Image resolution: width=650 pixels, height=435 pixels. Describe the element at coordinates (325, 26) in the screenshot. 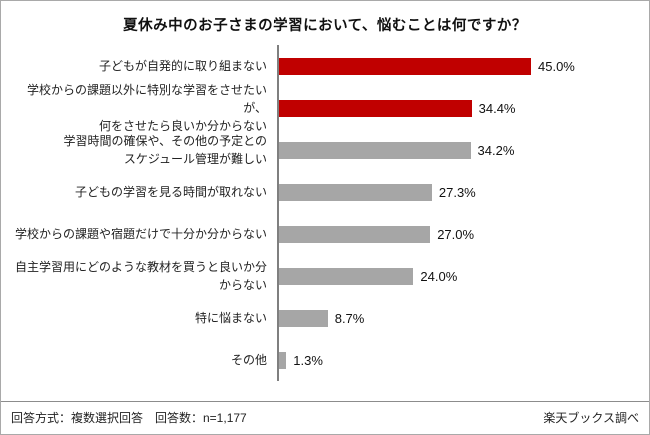

I see `chart-title: 夏休み中のお子さまの学習において、悩むことは何ですか？` at that location.